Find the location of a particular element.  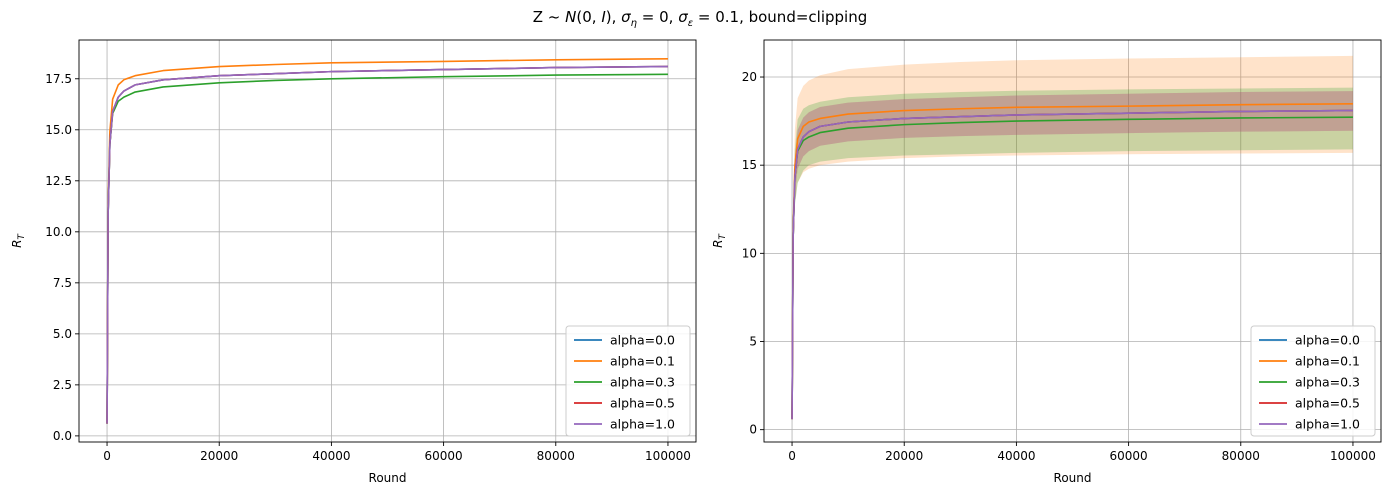

y-tick-label: 0.0 is located at coordinates (62, 436).